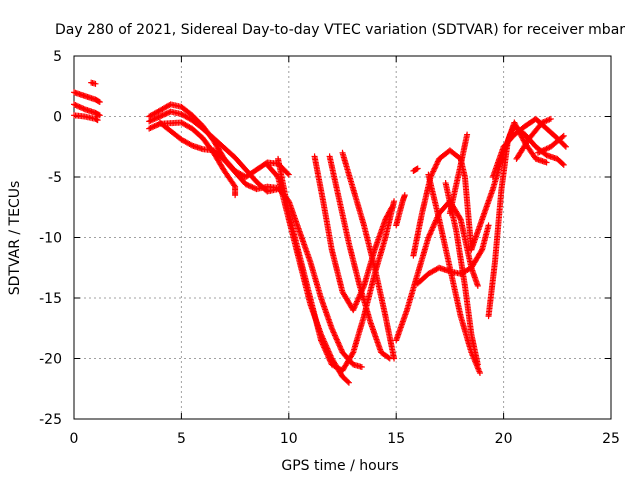 Image resolution: width=640 pixels, height=480 pixels. What do you see at coordinates (339, 466) in the screenshot?
I see `x-axis-label: GPS time / hours` at bounding box center [339, 466].